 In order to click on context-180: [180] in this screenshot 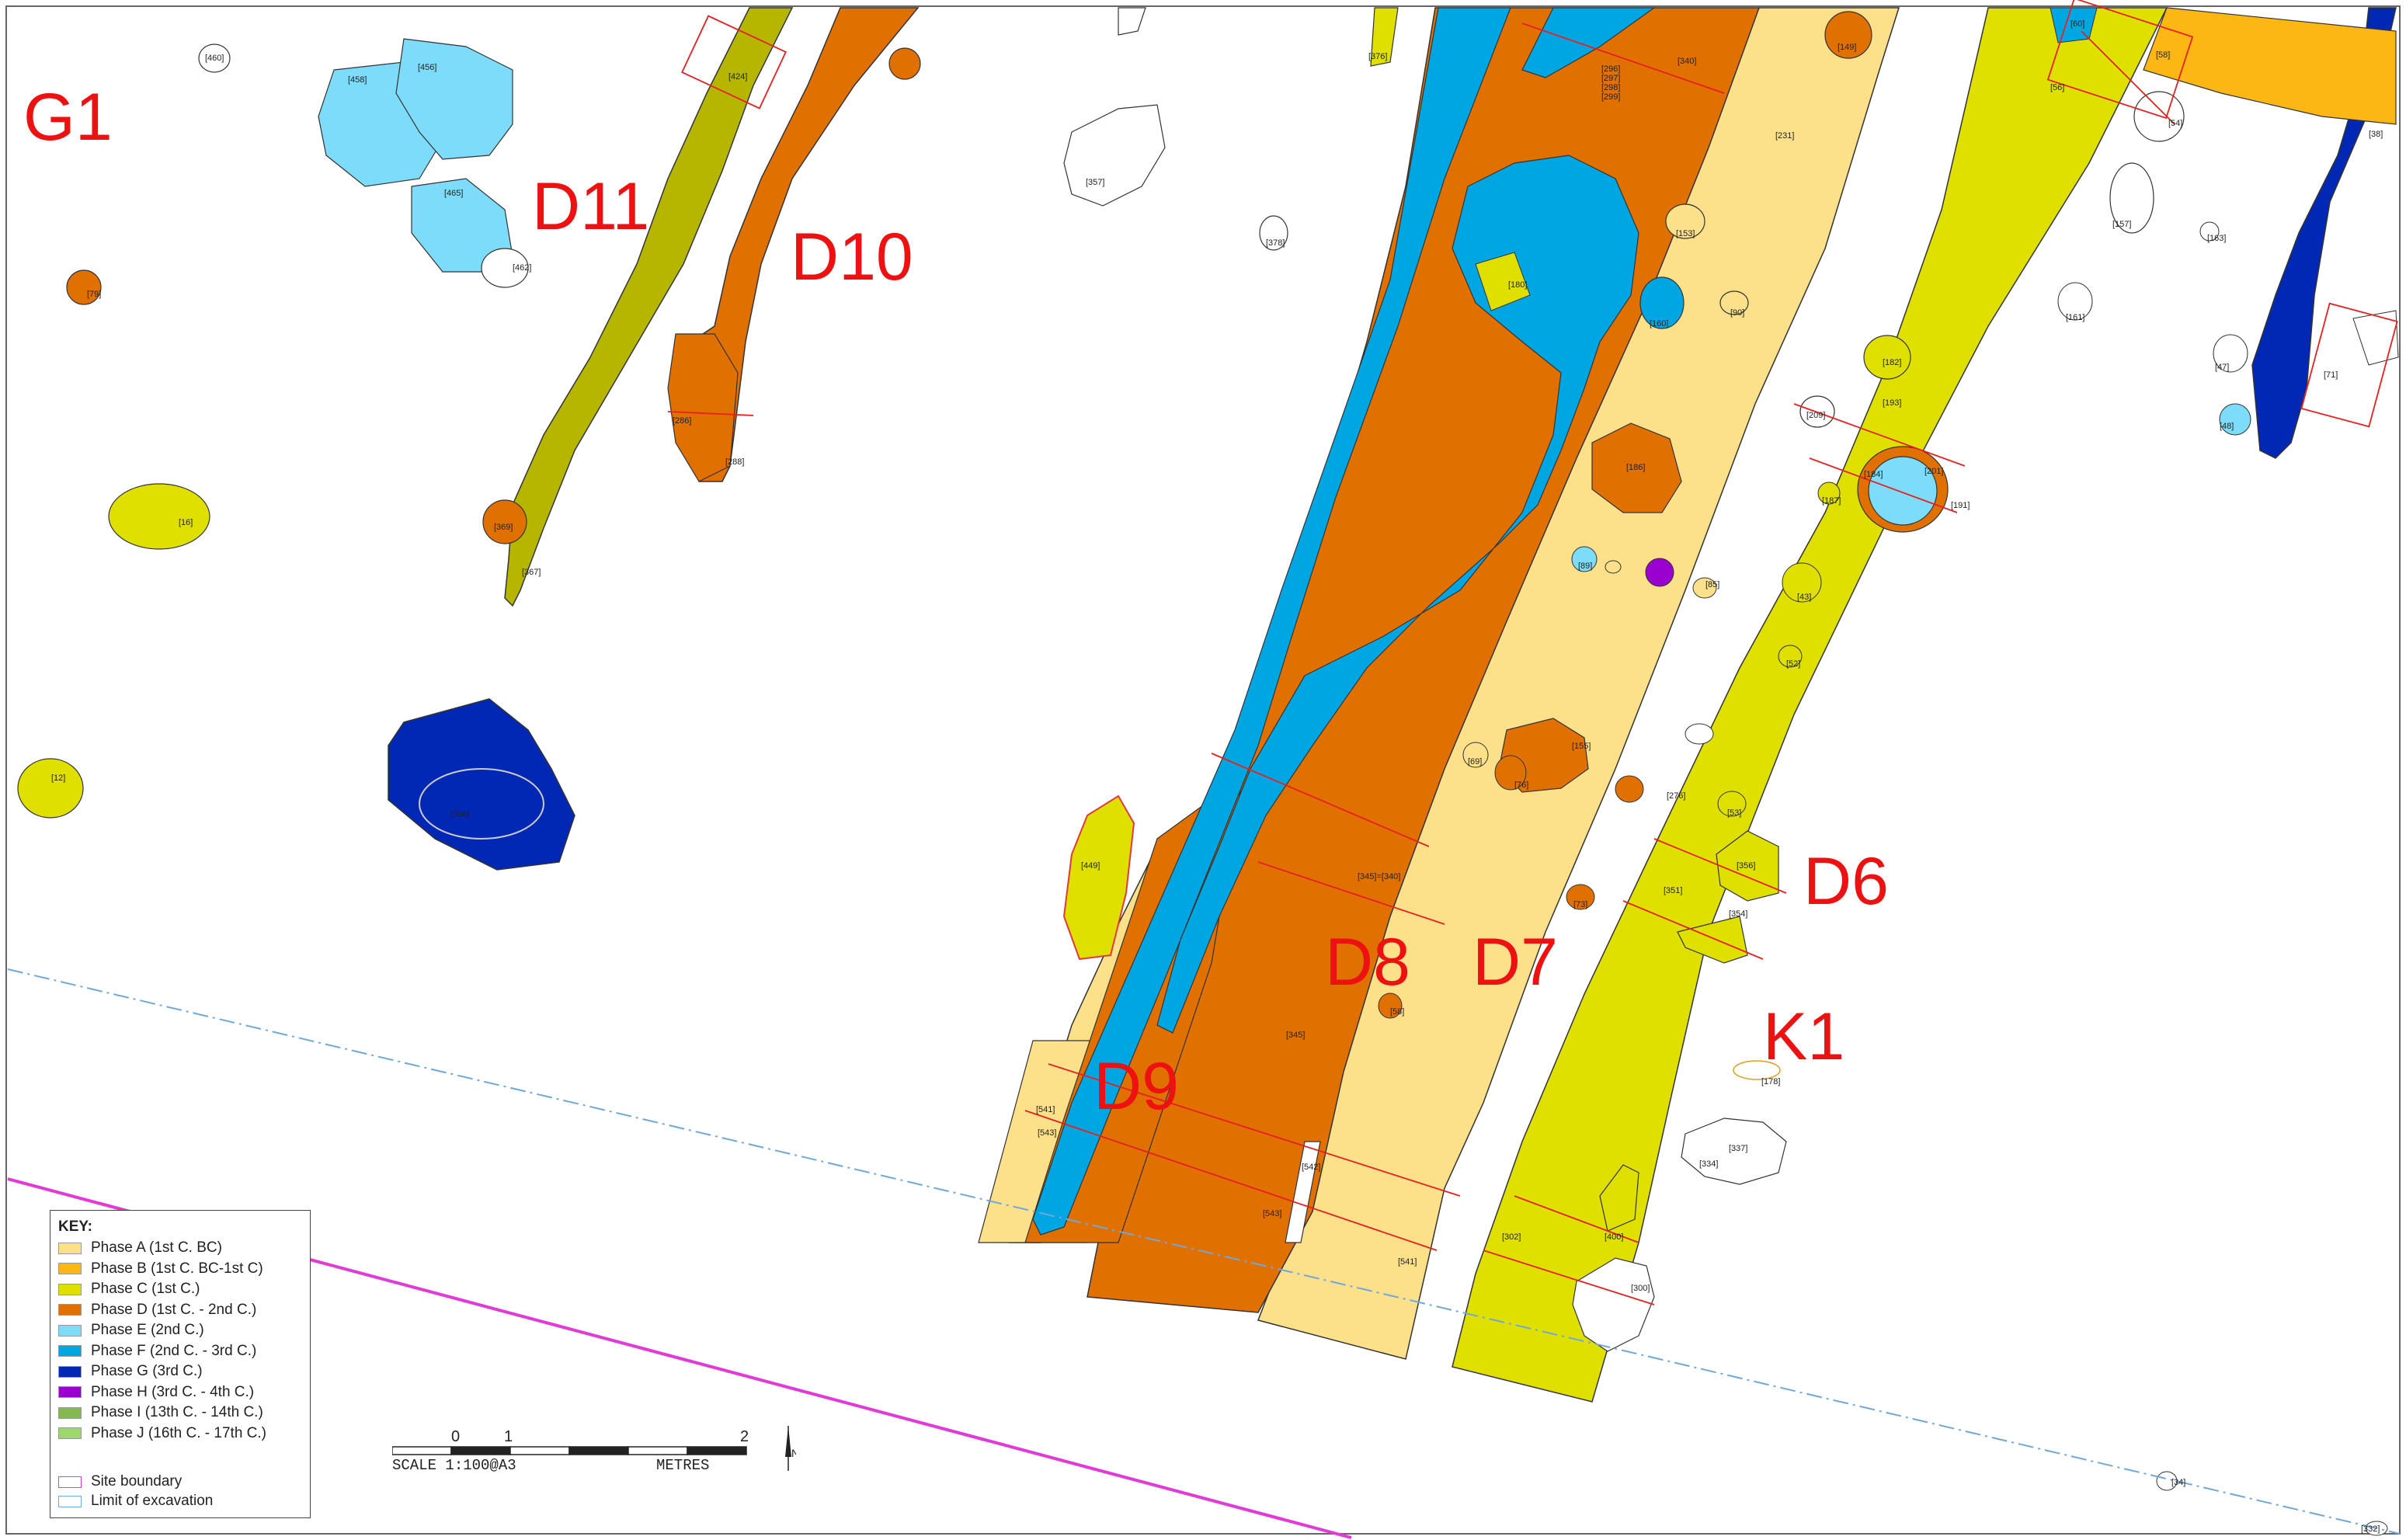, I will do `click(1517, 285)`.